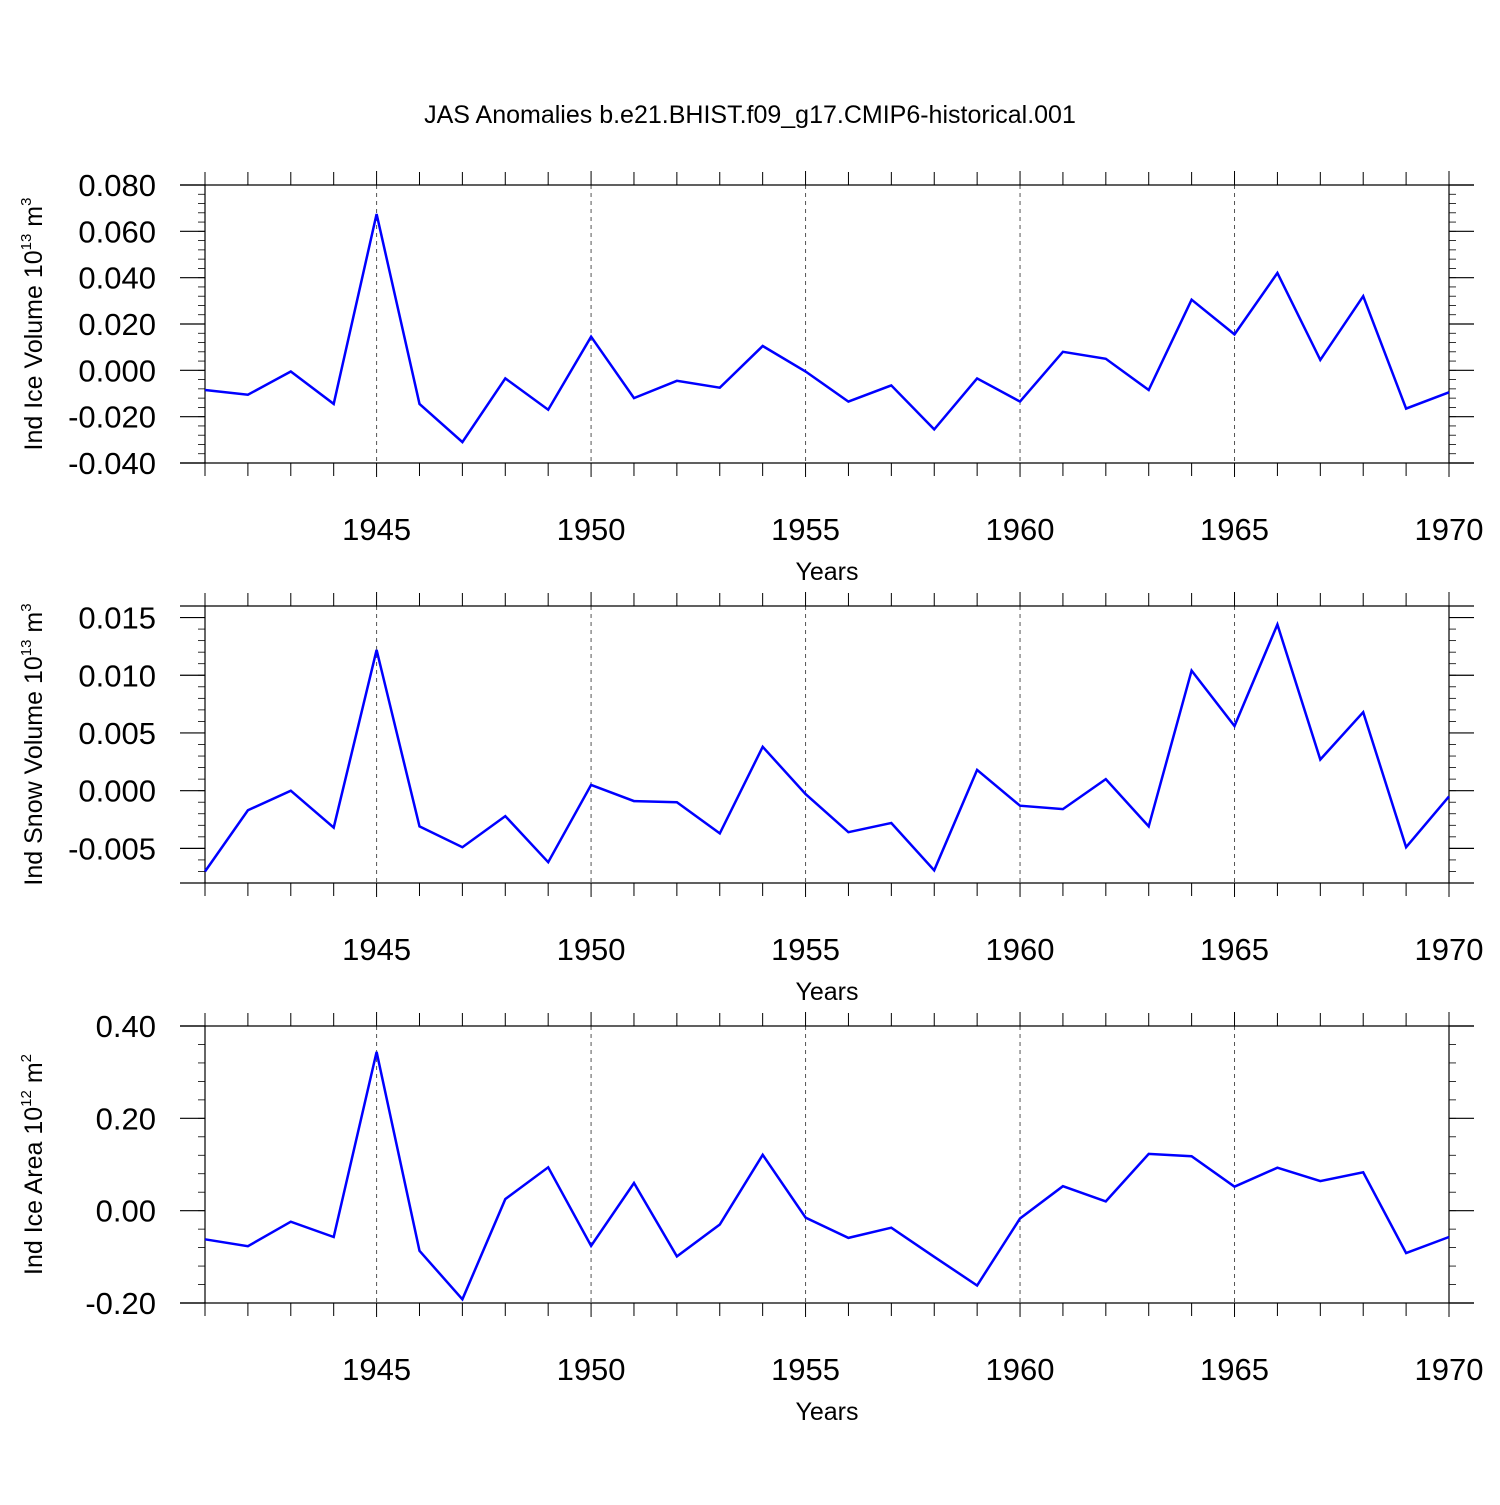  I want to click on y-axis-title: Ind Snow Volume 1013 m3, so click(33, 744).